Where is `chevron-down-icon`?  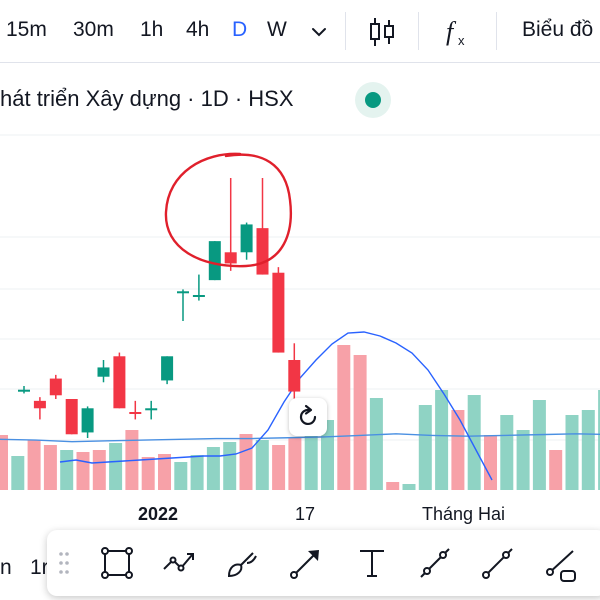
chevron-down-icon is located at coordinates (320, 32).